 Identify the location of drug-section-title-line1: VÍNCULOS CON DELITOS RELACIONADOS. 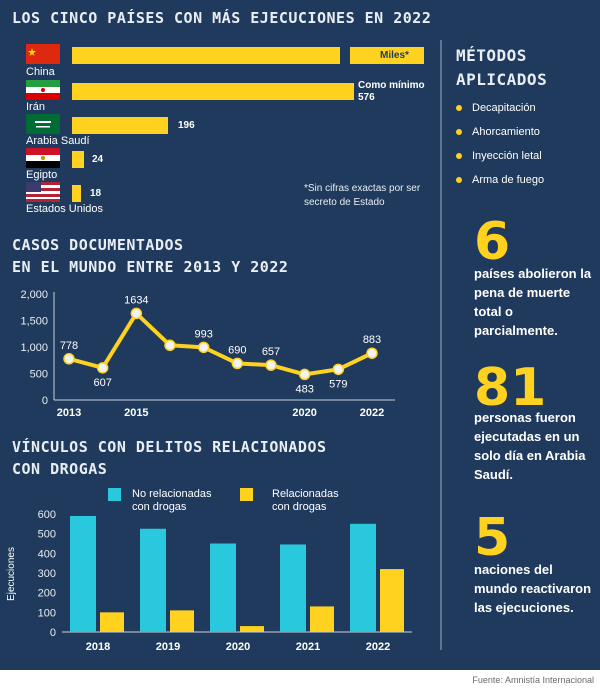
(169, 447).